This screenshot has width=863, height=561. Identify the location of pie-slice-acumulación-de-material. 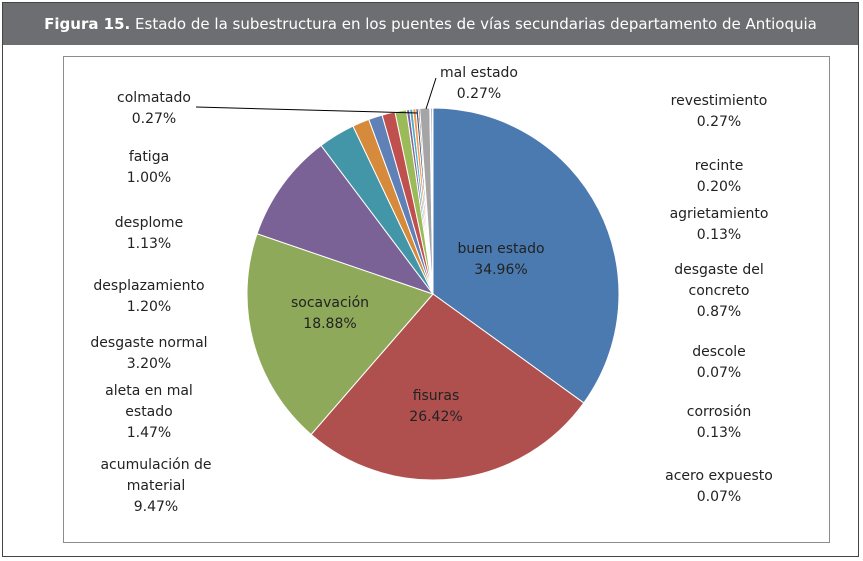
(345, 220).